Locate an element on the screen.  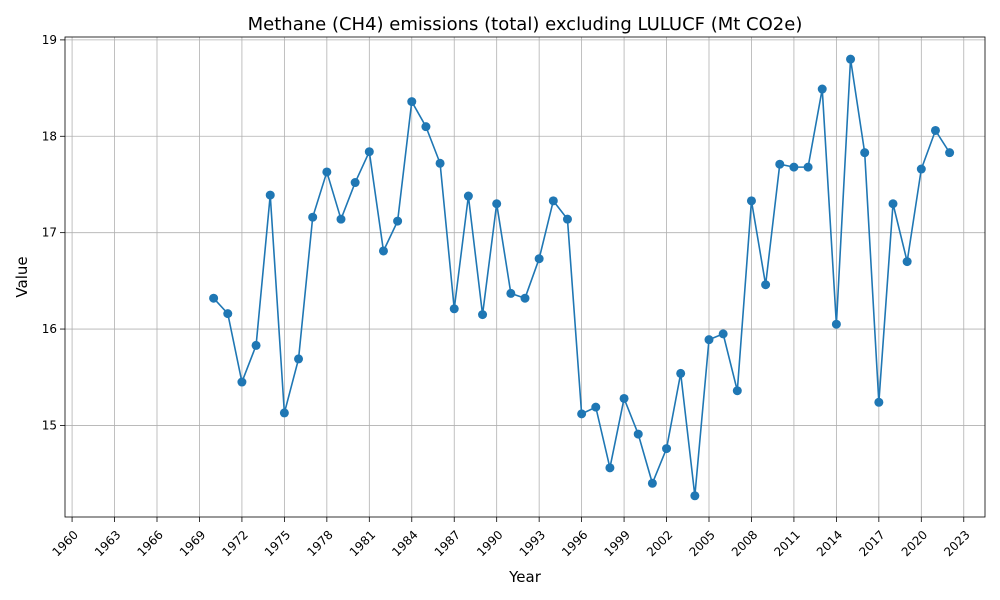
y-tick-label: 18 is located at coordinates (49, 136).